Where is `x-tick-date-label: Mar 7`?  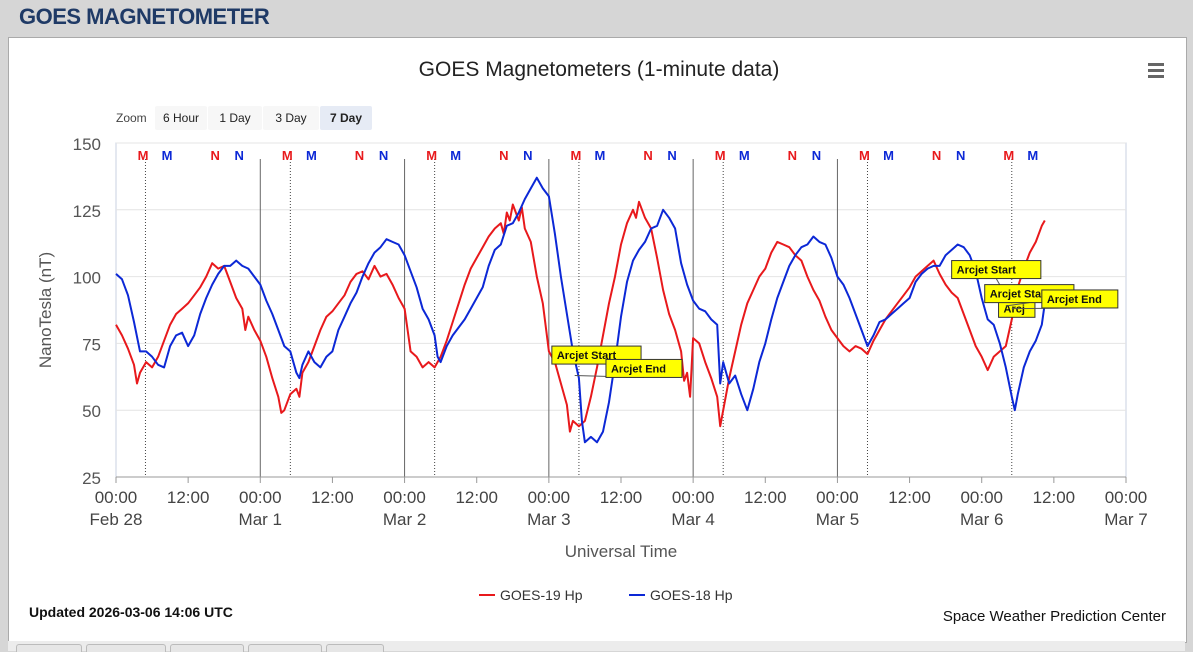 x-tick-date-label: Mar 7 is located at coordinates (1125, 519).